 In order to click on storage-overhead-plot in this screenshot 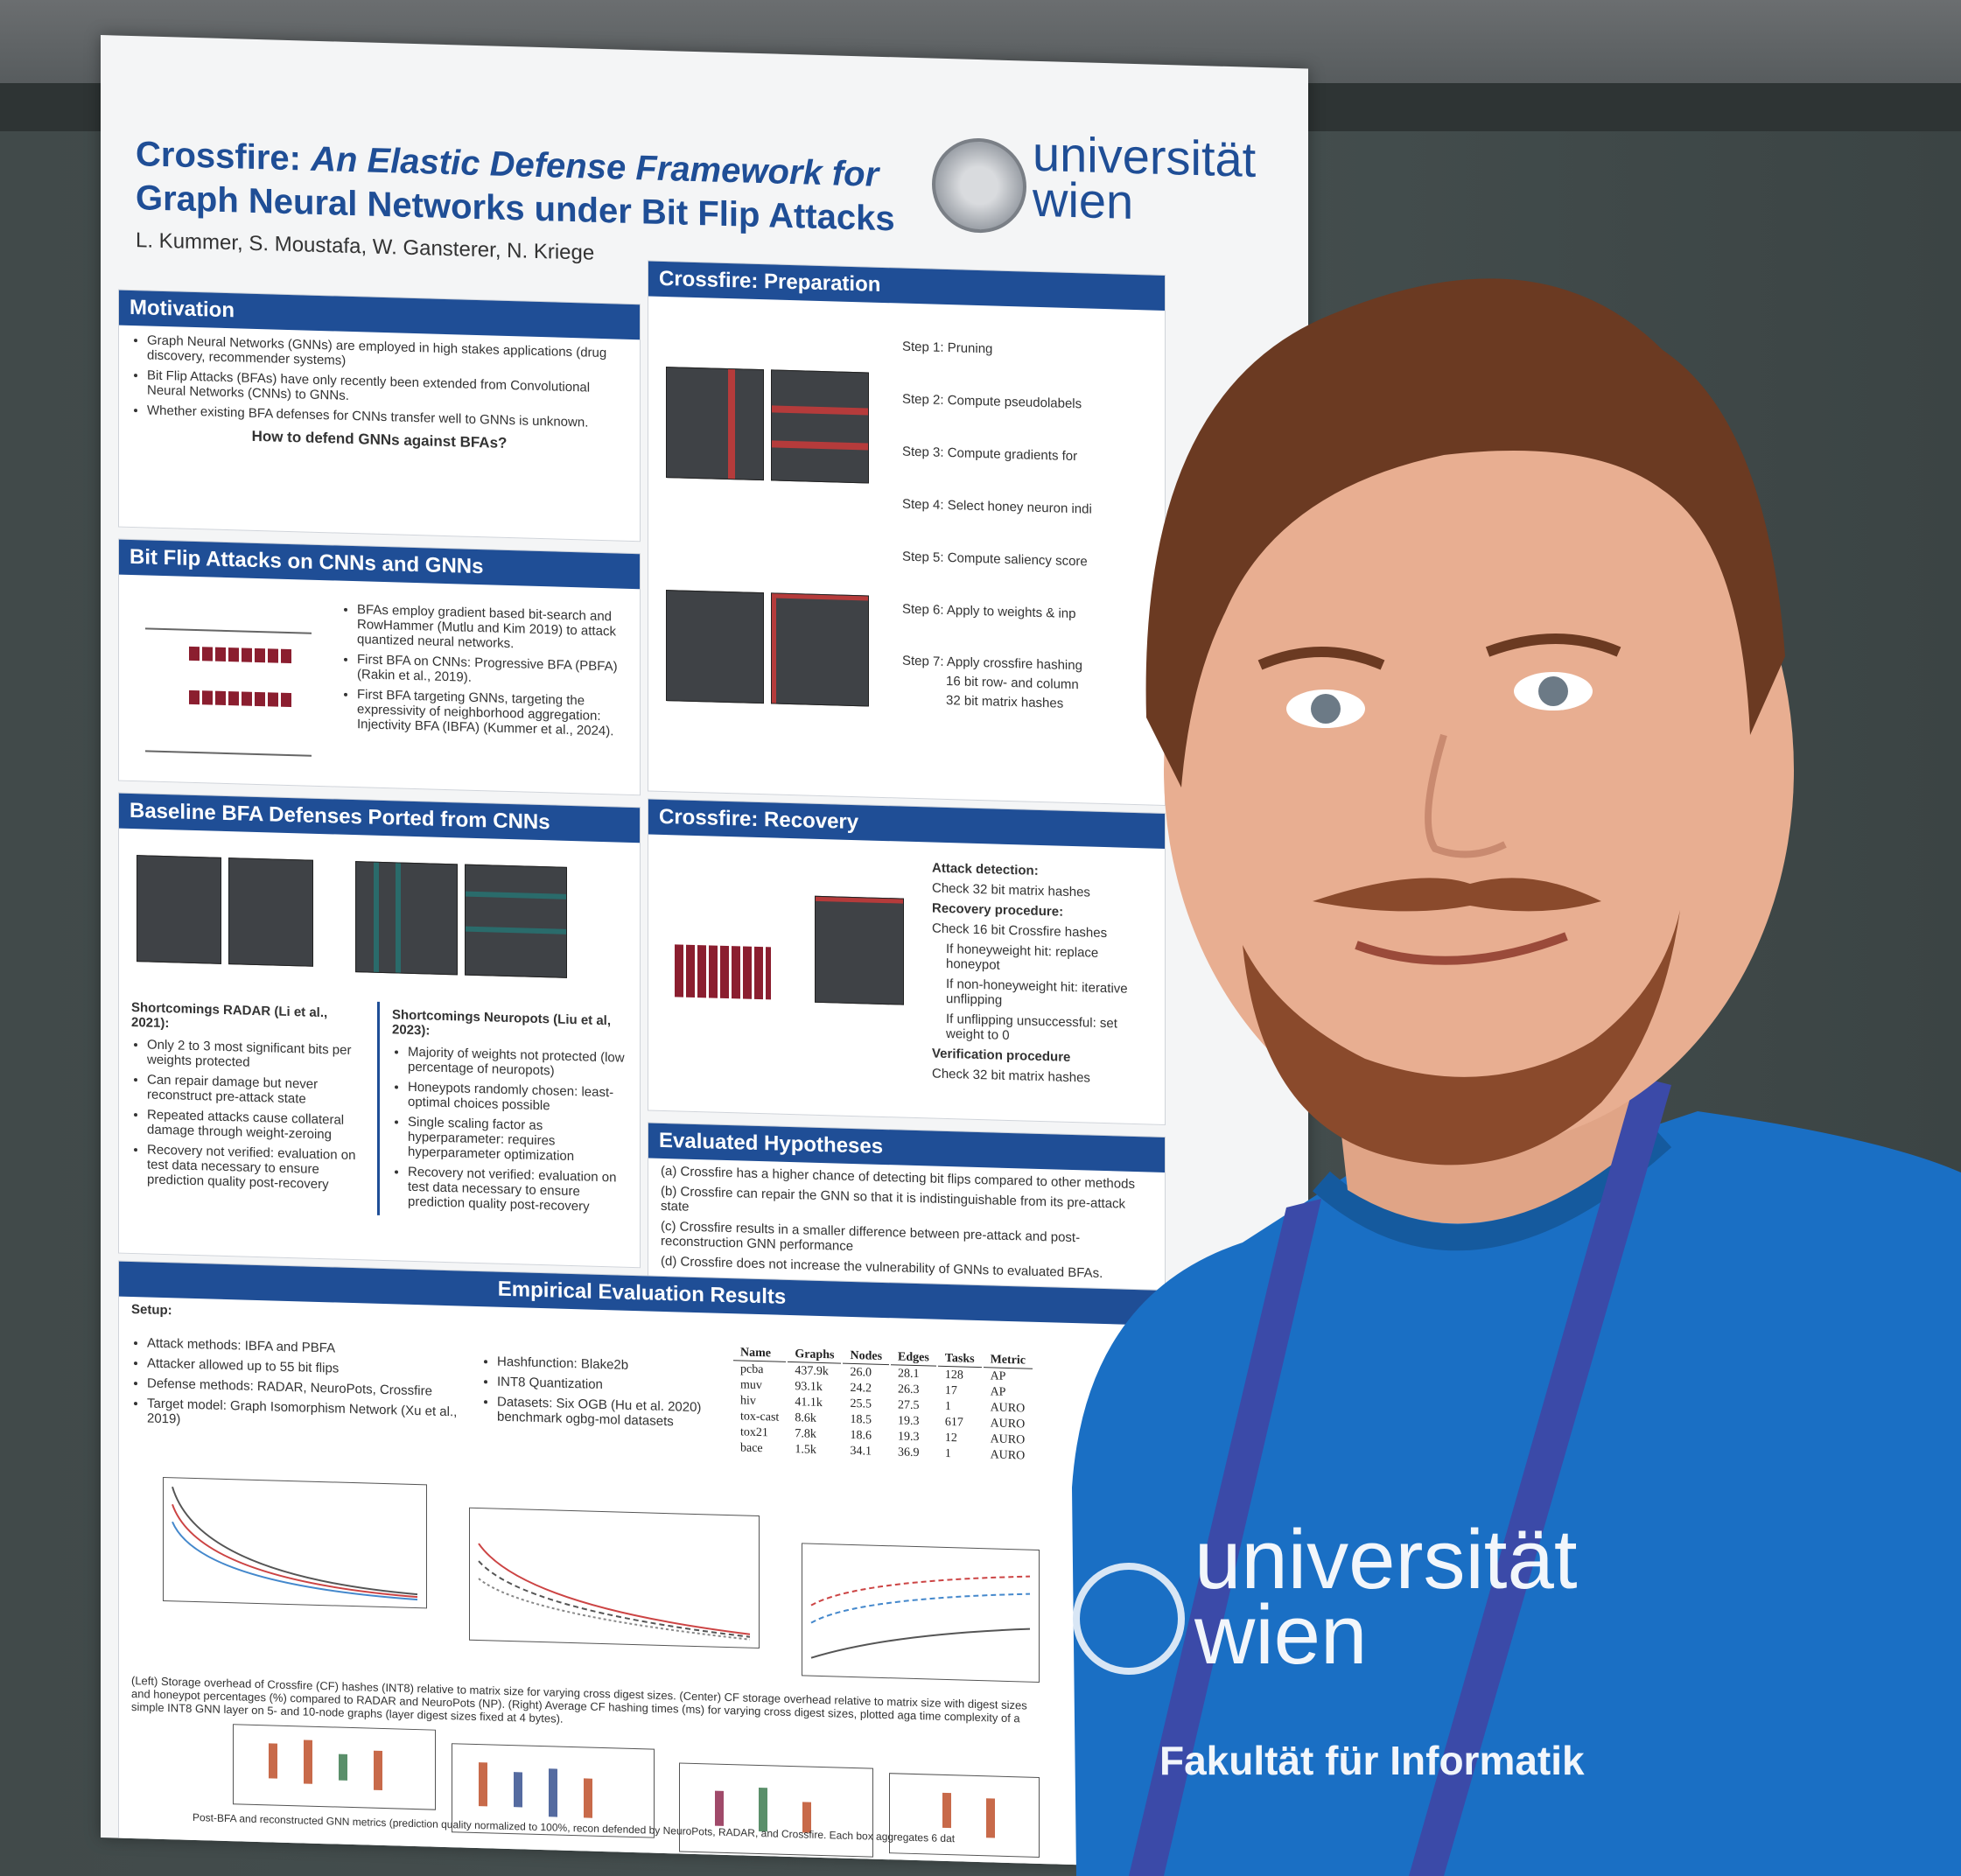, I will do `click(295, 1542)`.